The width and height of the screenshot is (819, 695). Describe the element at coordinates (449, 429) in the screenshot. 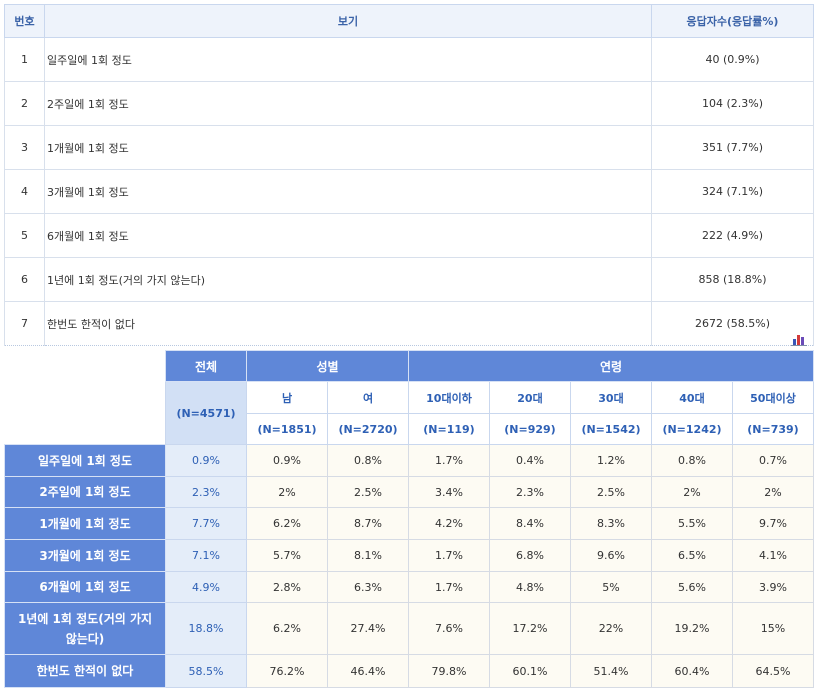

I see `column-n: (N=119)` at that location.